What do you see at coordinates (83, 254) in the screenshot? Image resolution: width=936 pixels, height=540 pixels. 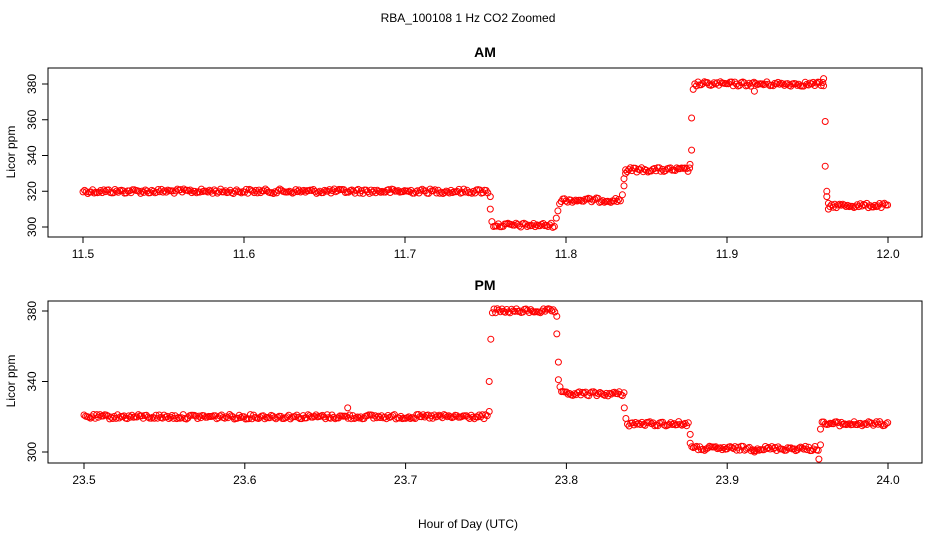 I see `am-xtick-label: 11.5` at bounding box center [83, 254].